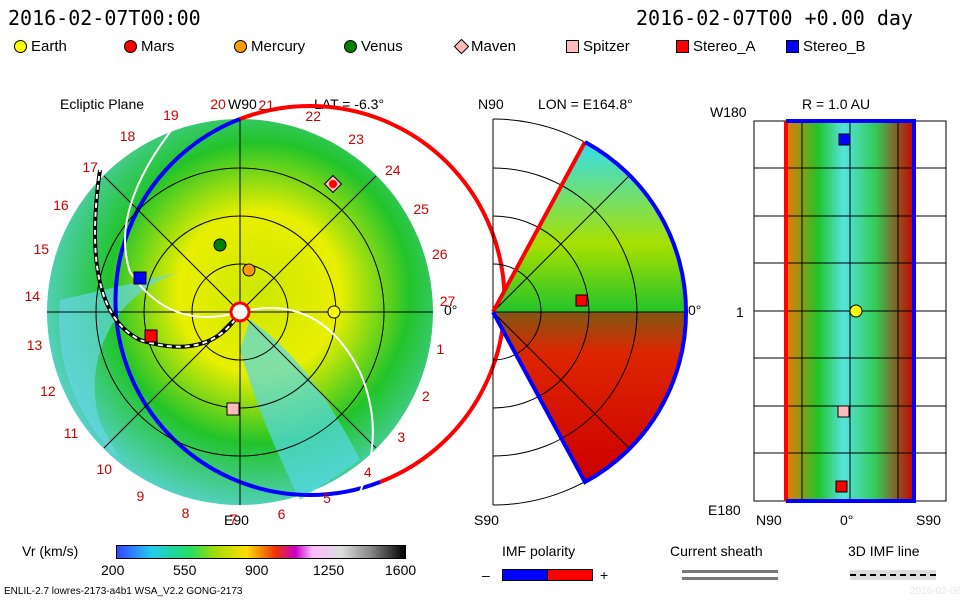 This screenshot has height=600, width=960. What do you see at coordinates (261, 552) in the screenshot?
I see `colorbar` at bounding box center [261, 552].